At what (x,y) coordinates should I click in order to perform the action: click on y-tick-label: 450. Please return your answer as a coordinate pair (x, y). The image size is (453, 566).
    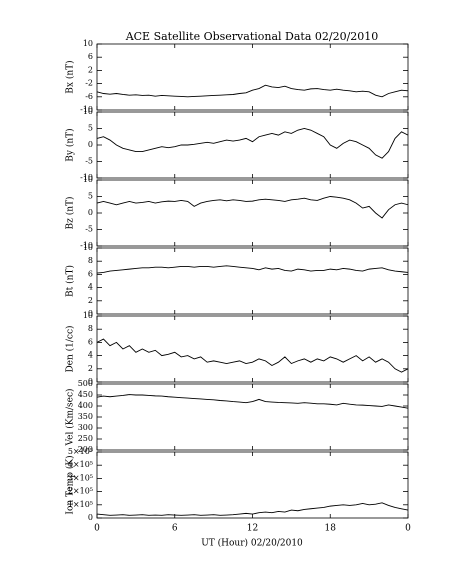
    Looking at the image, I should click on (85, 394).